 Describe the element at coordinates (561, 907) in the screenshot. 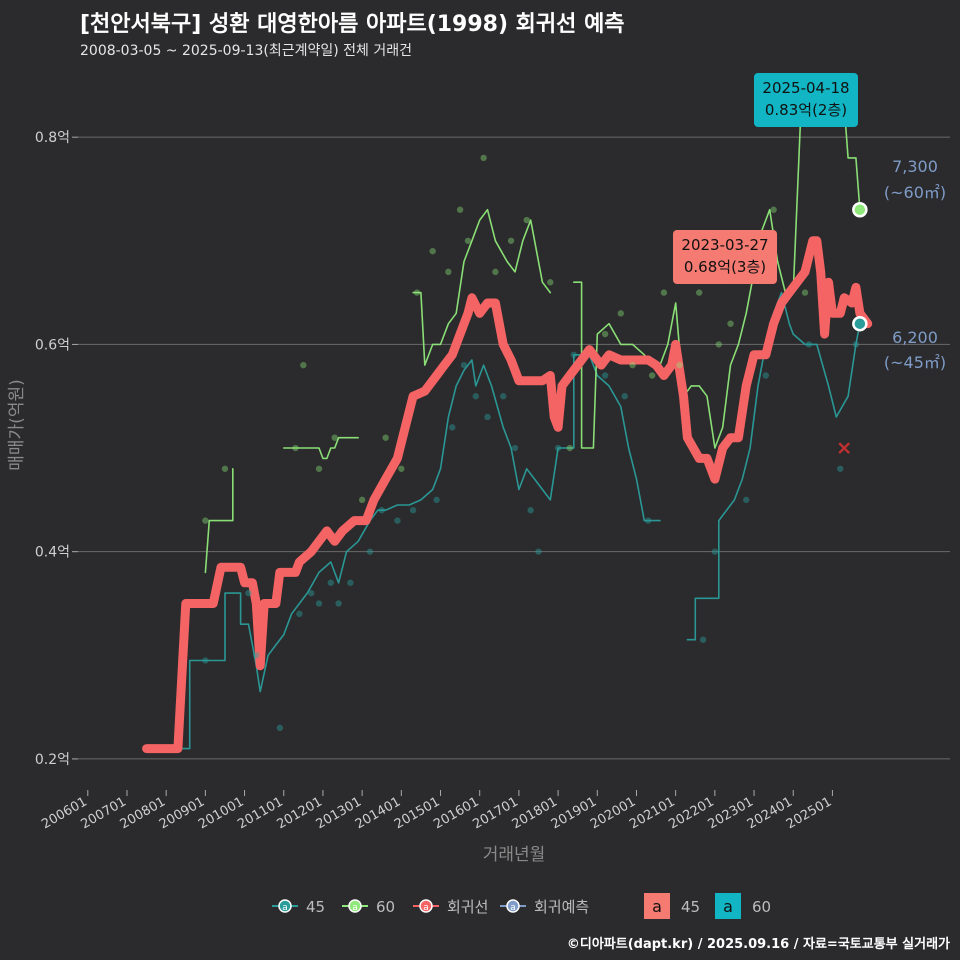

I see `legend-label: 회귀예측` at that location.